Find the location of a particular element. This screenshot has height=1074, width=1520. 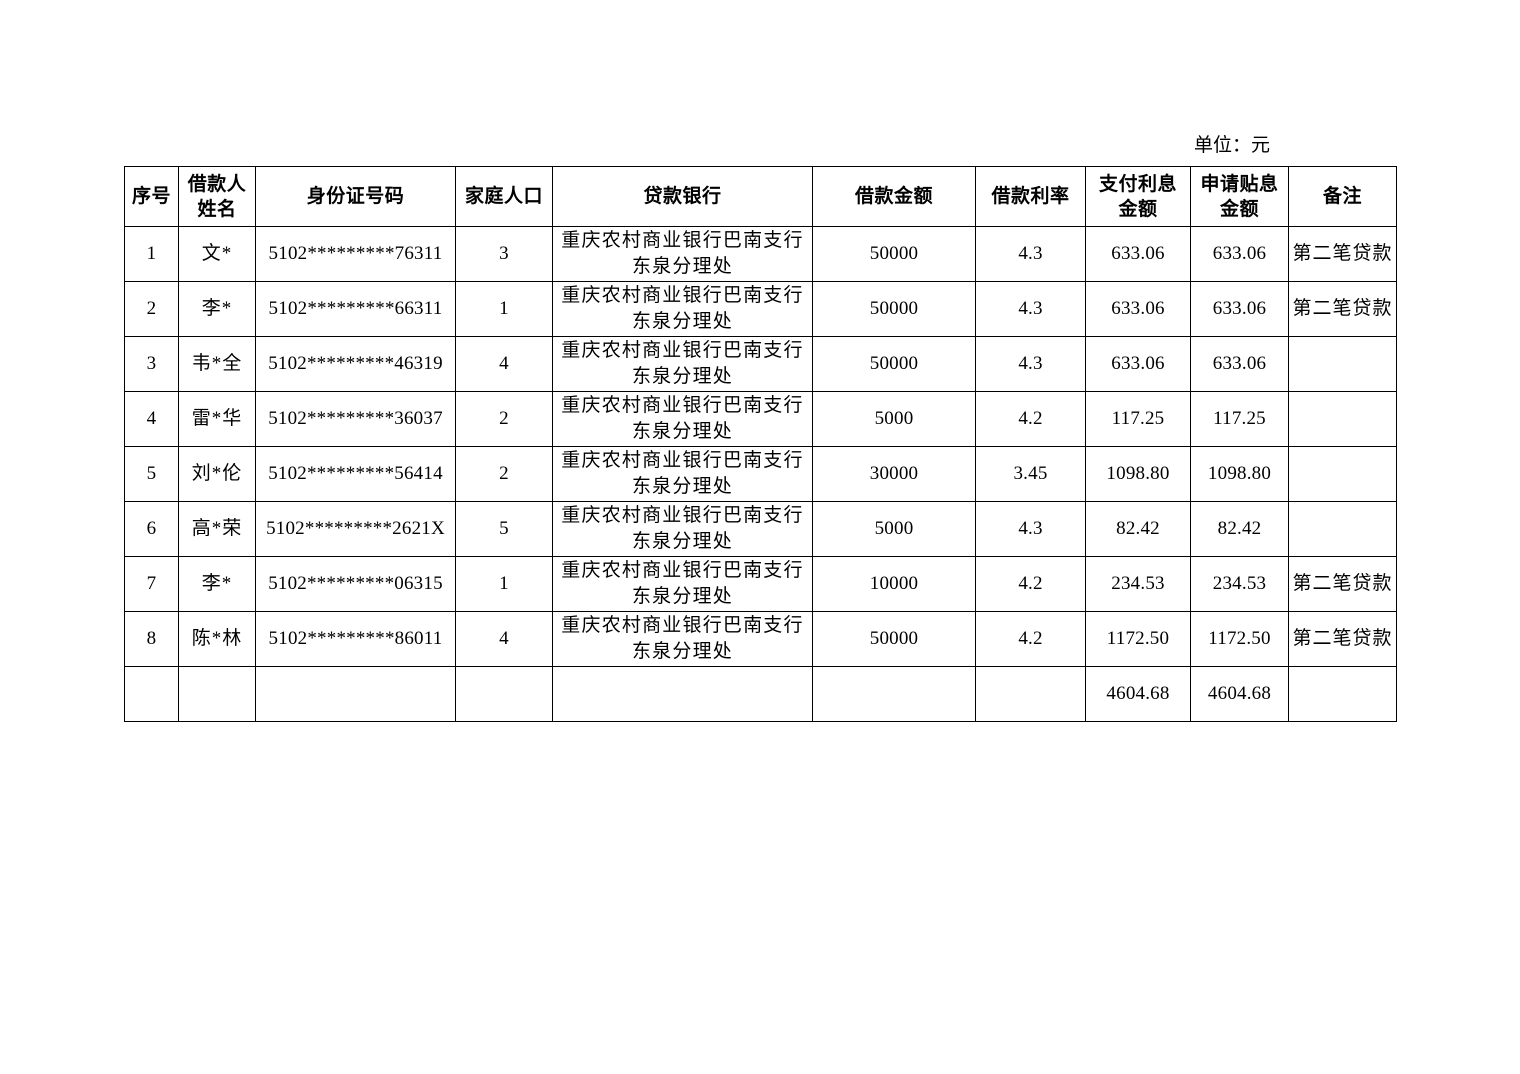

total-cell-loan-rate is located at coordinates (1030, 694).